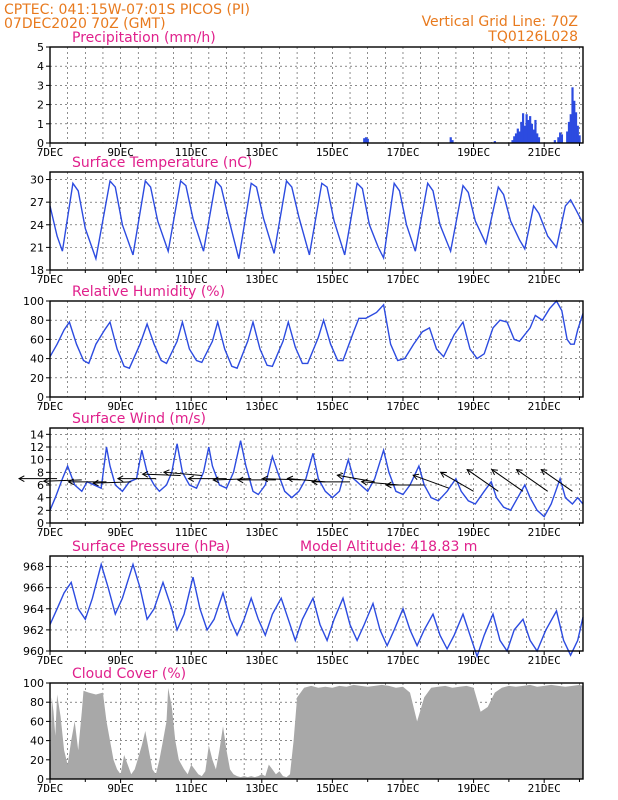 The height and width of the screenshot is (800, 618). I want to click on y-tick-label: 18, so click(37, 270).